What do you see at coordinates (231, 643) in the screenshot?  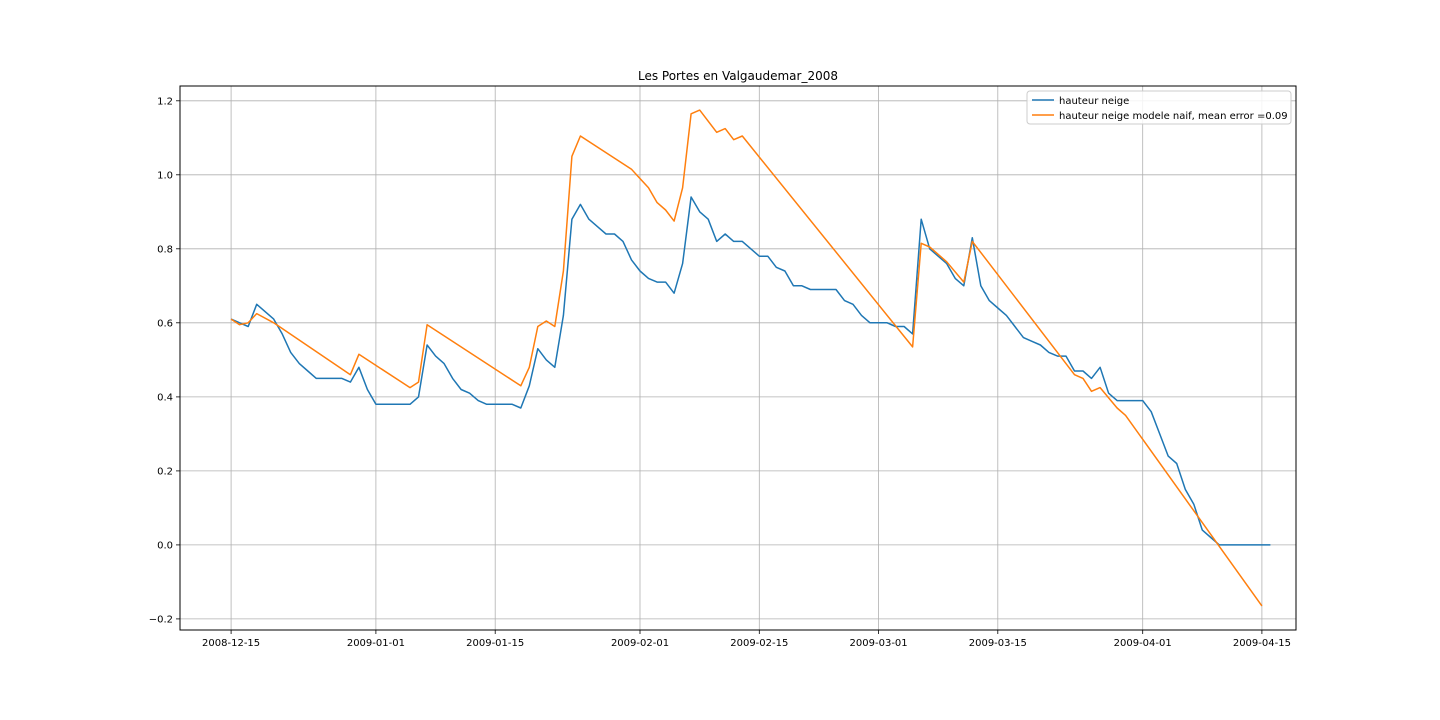 I see `x-tick-label: 2008-12-15` at bounding box center [231, 643].